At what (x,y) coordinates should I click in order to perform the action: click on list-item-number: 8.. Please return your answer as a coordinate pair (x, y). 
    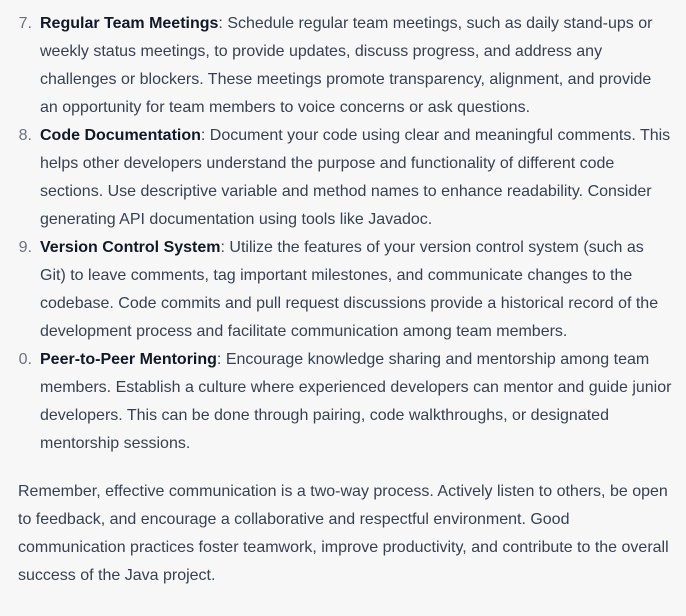
    Looking at the image, I should click on (25, 135).